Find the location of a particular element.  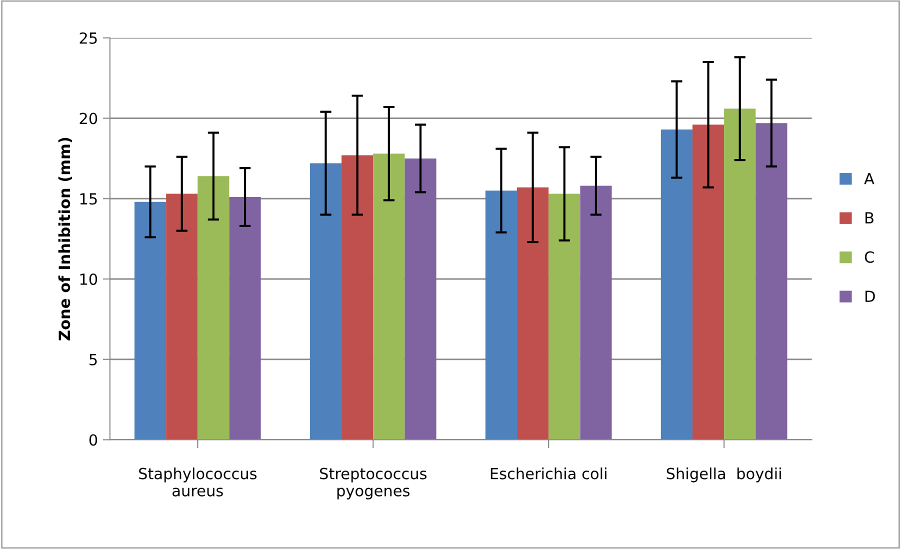

x-tick-label: Escherichia coli is located at coordinates (548, 474).